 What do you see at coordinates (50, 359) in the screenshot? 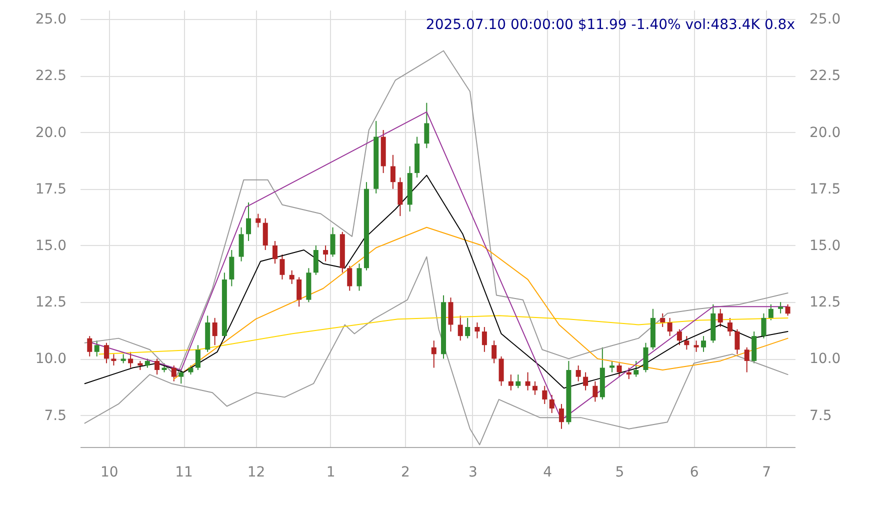
I see `y-tick-label: 10.0` at bounding box center [50, 359].